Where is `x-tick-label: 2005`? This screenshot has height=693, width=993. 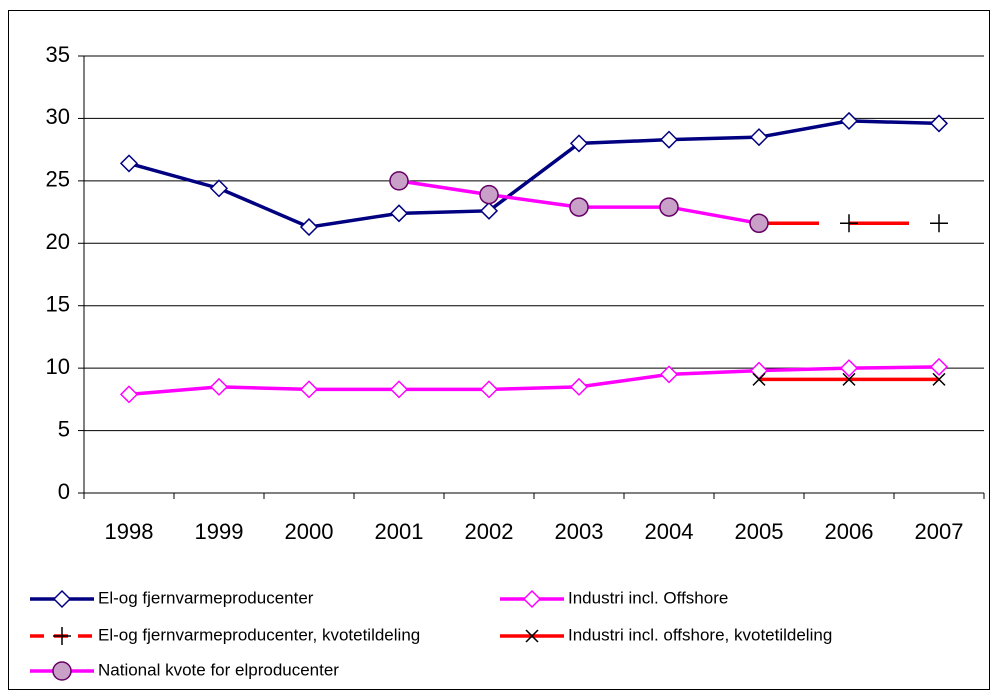
x-tick-label: 2005 is located at coordinates (759, 531).